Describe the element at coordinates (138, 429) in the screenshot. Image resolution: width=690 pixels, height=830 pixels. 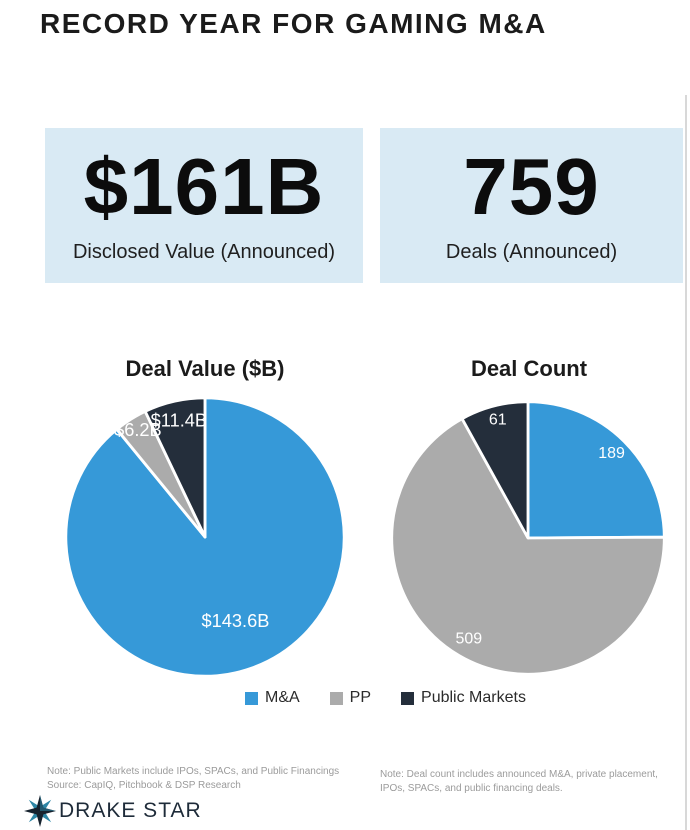
I see `pie-slice-label: $6.2B` at that location.